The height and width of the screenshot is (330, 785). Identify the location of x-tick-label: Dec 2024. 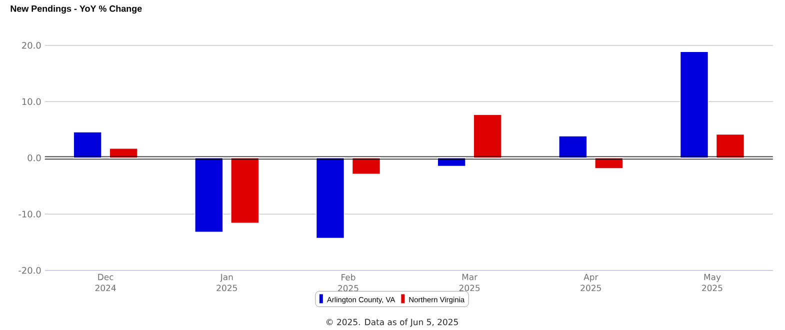
(105, 283).